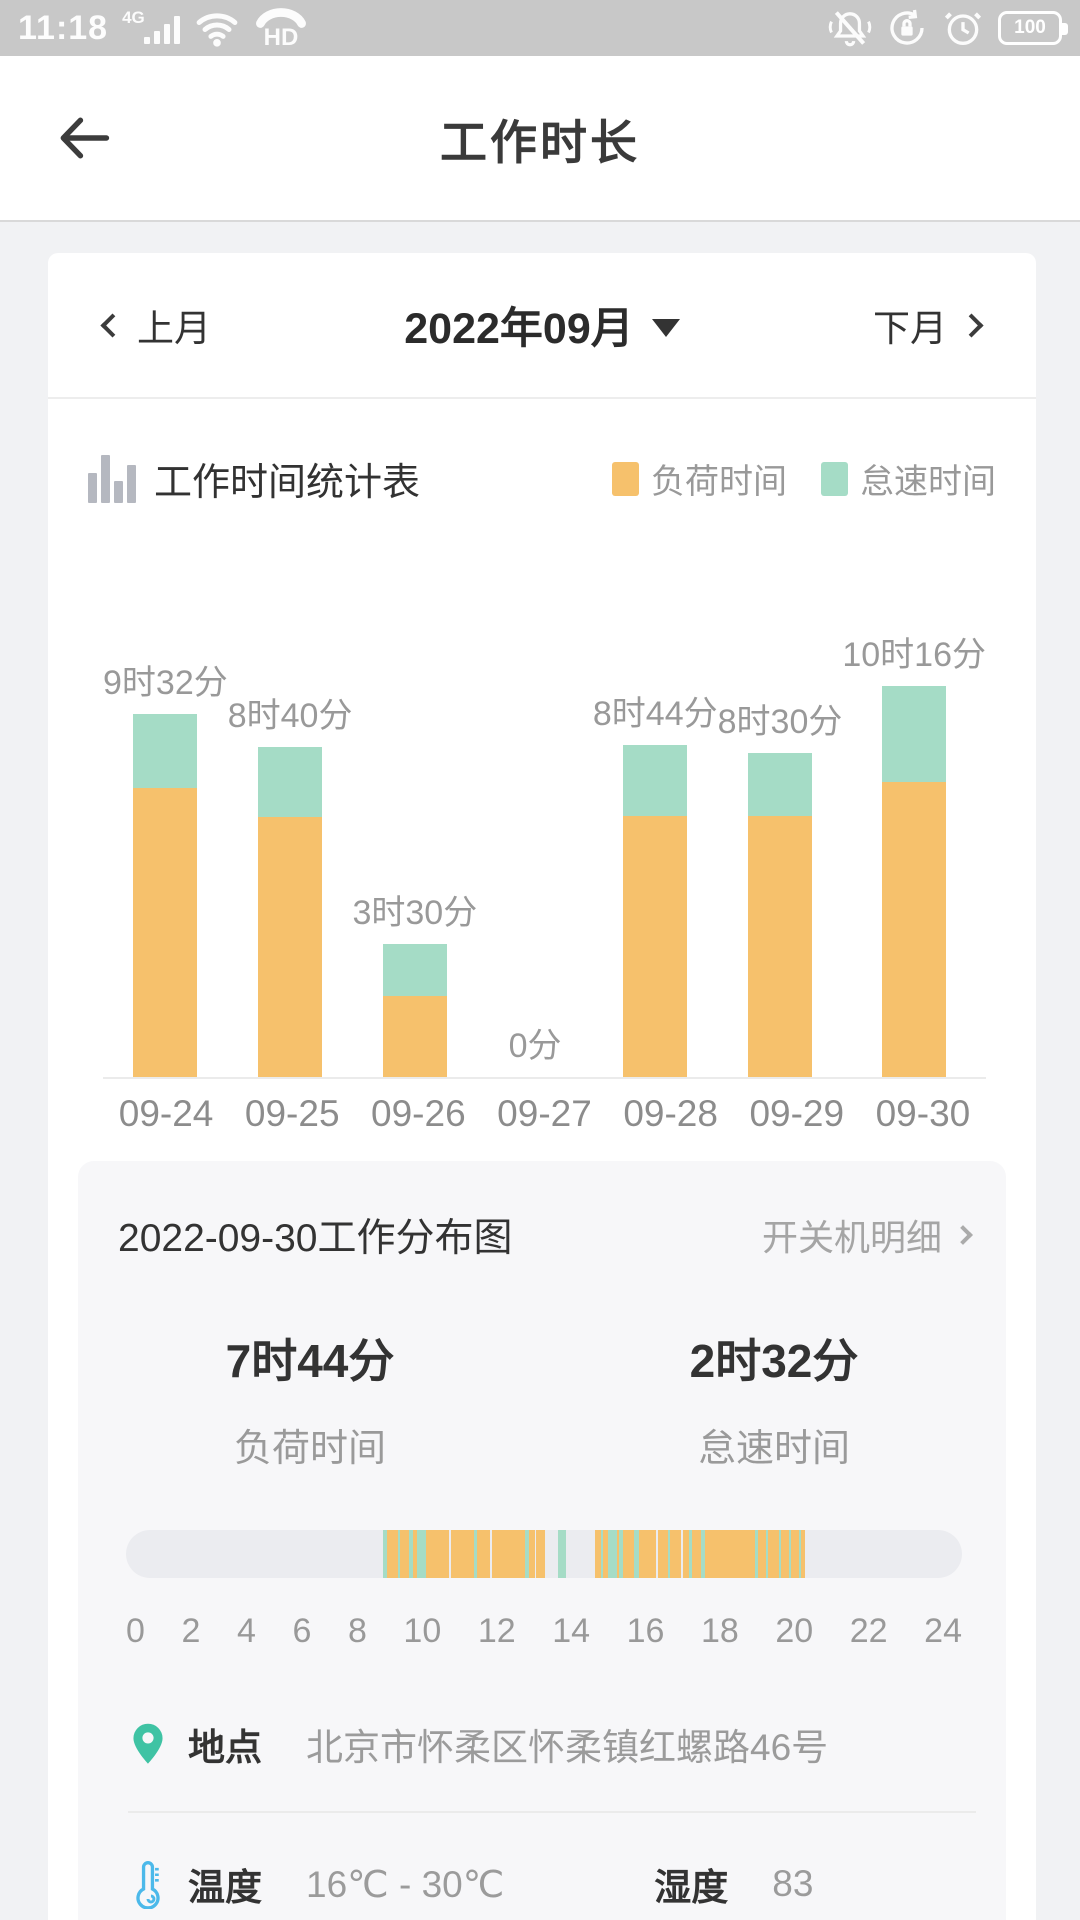 The height and width of the screenshot is (1920, 1080). Describe the element at coordinates (290, 716) in the screenshot. I see `bar-total-label: 8时40分` at that location.